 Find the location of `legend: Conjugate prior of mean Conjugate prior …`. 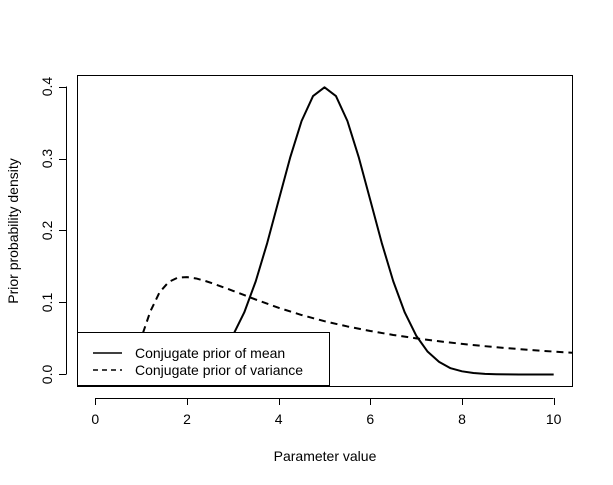

legend: Conjugate prior of mean Conjugate prior … is located at coordinates (203, 359).